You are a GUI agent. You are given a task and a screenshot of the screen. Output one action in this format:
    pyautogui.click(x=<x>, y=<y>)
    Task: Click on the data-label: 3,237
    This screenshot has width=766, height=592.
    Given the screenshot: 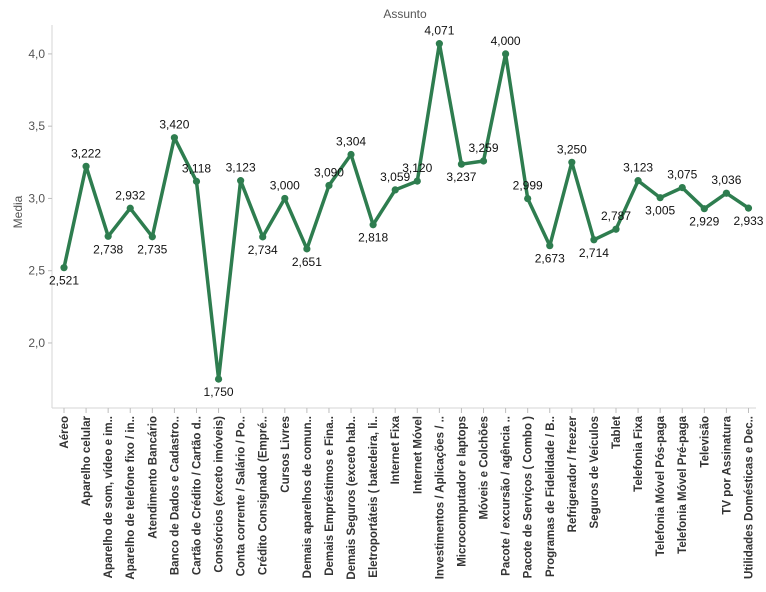 What is the action you would take?
    pyautogui.click(x=461, y=177)
    